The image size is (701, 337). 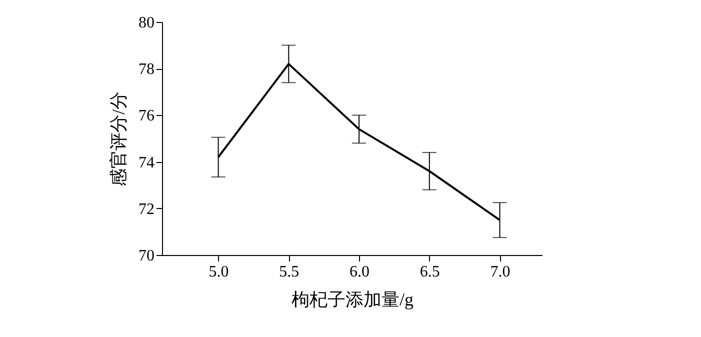 I want to click on y-tick-label: 72, so click(x=146, y=209).